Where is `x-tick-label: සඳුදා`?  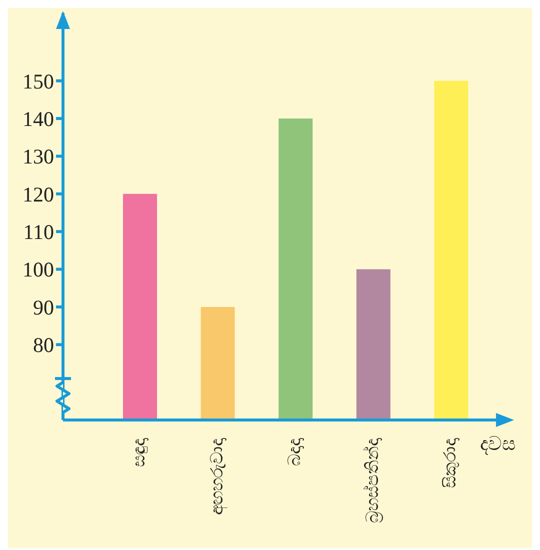 x-tick-label: සඳුදා is located at coordinates (140, 452).